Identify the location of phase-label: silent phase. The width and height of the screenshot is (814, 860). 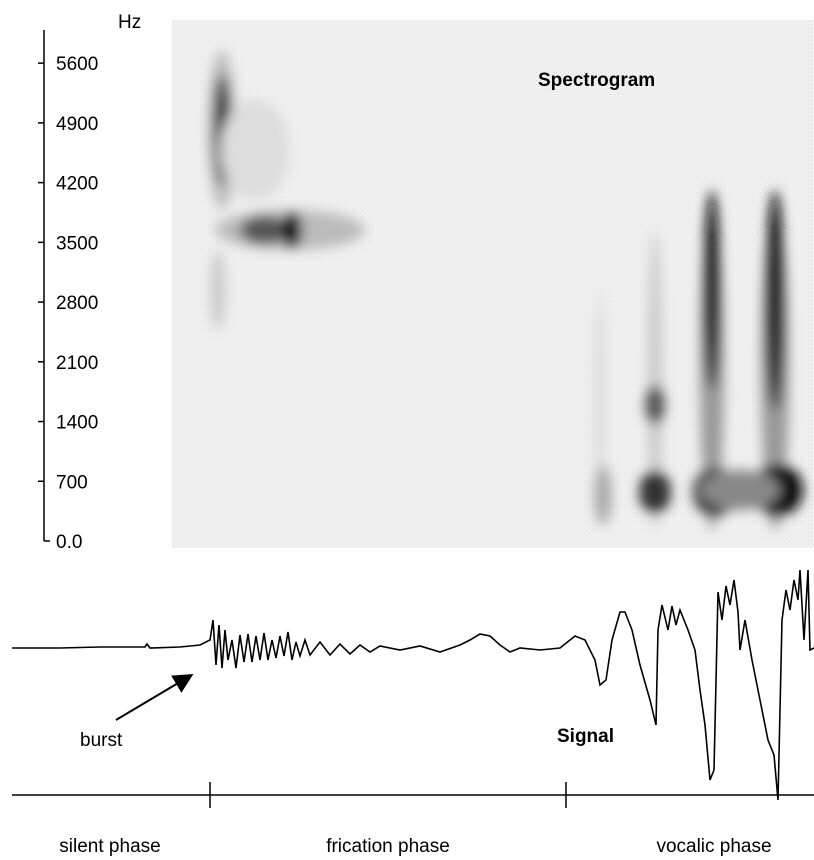
(109, 846).